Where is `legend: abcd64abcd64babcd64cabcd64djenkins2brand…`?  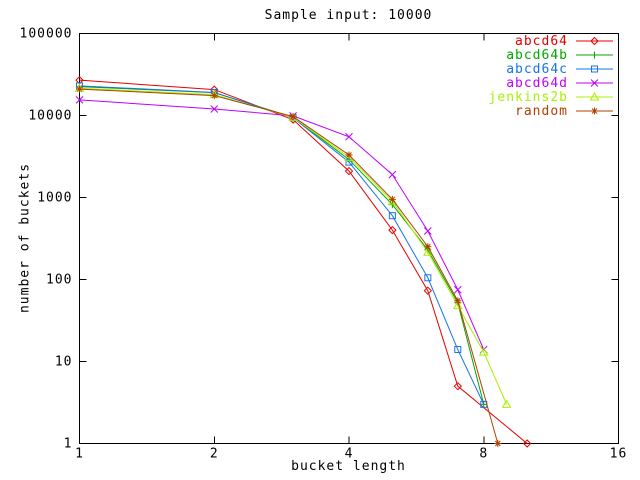 legend: abcd64abcd64babcd64cabcd64djenkins2brand… is located at coordinates (551, 76).